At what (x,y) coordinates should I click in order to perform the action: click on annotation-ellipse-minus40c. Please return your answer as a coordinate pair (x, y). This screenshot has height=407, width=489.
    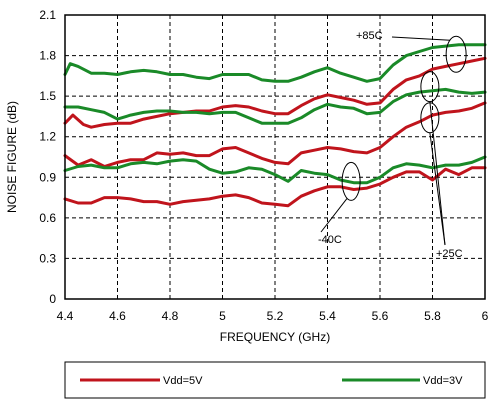
    Looking at the image, I should click on (351, 181).